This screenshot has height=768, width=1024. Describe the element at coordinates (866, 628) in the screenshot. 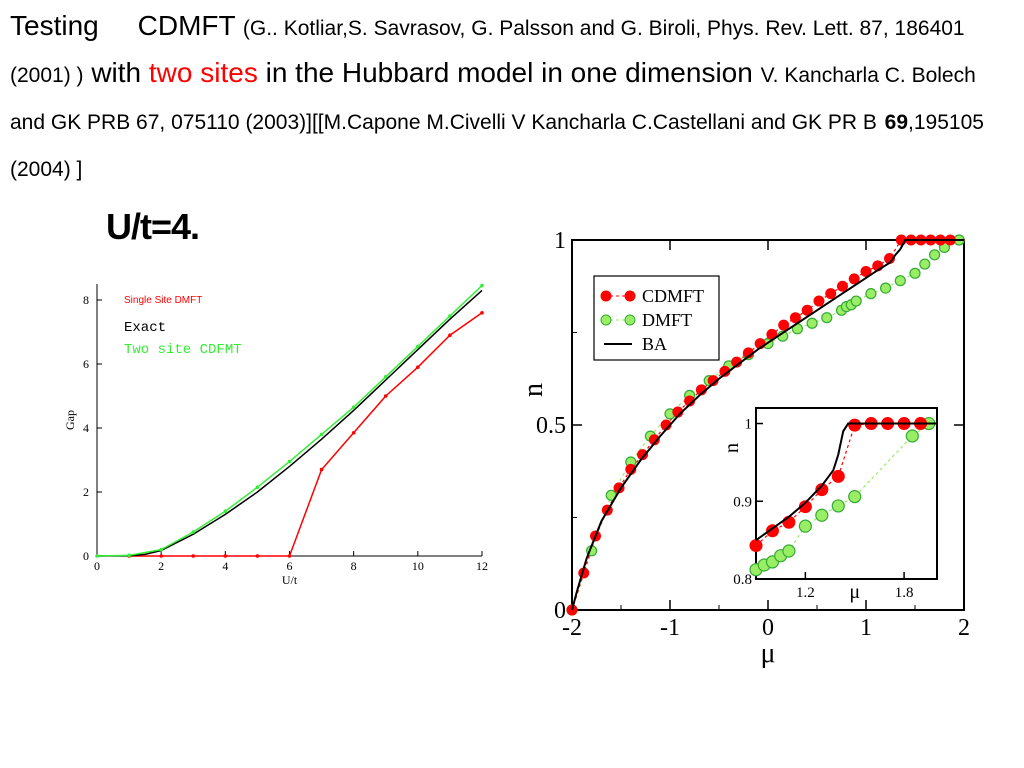

I see `x-tick-label: 1` at that location.